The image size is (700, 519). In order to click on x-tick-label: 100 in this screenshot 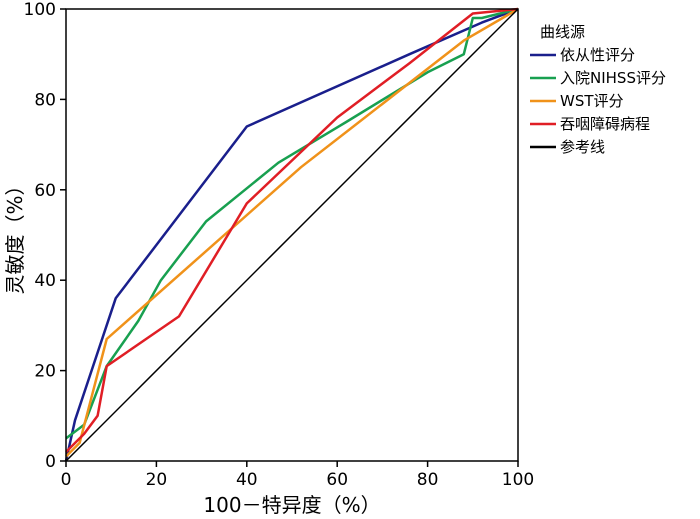, I will do `click(518, 480)`.